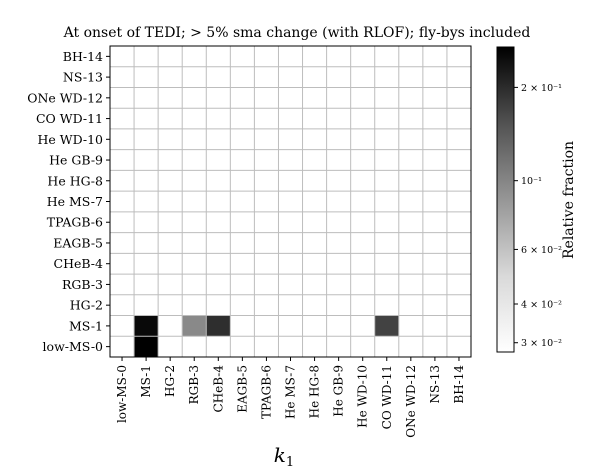 The image size is (598, 472). What do you see at coordinates (339, 391) in the screenshot?
I see `x-tick-label: He GB-9` at bounding box center [339, 391].